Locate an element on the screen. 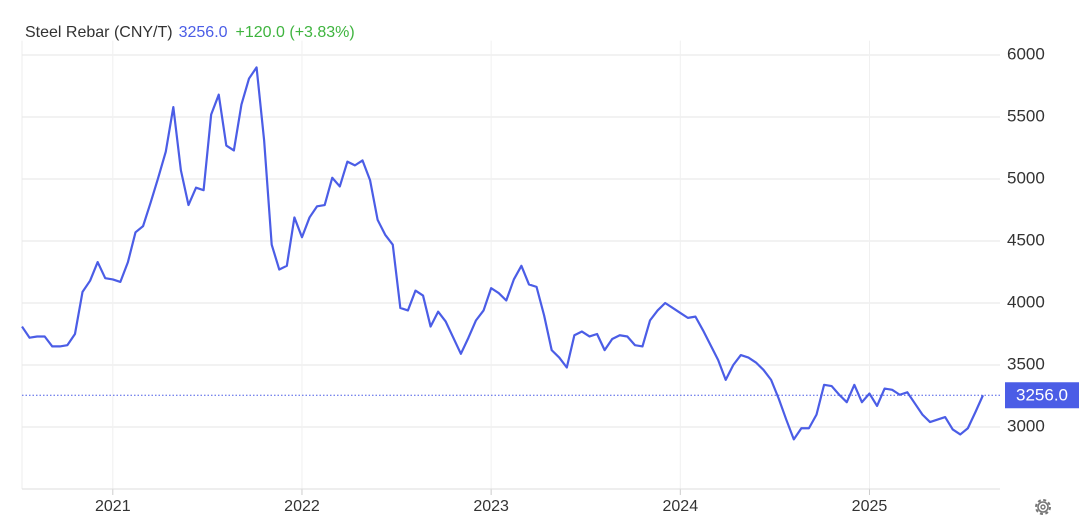 The image size is (1087, 526). y-tick-label: 3500 is located at coordinates (1026, 363).